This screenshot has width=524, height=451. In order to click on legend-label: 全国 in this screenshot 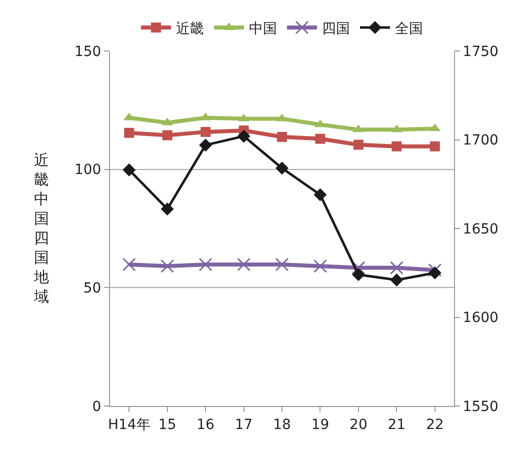, I will do `click(409, 28)`.